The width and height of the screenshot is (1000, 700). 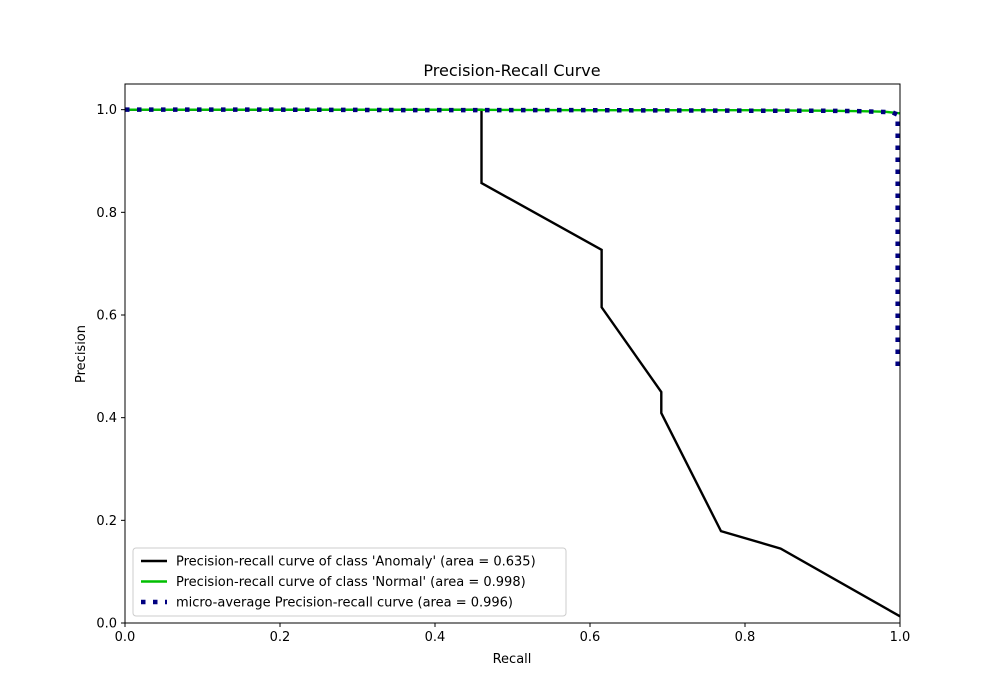 I want to click on y-tick-label: 1.0, so click(x=106, y=110).